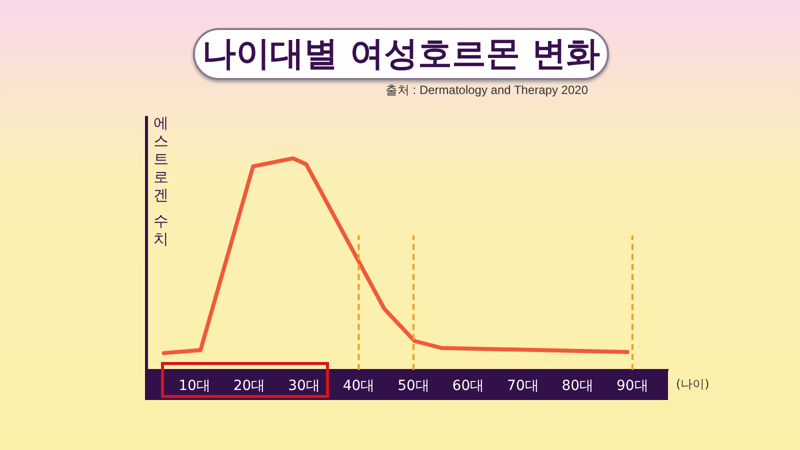 Image resolution: width=800 pixels, height=450 pixels. I want to click on x-tick-label: 10대, so click(194, 386).